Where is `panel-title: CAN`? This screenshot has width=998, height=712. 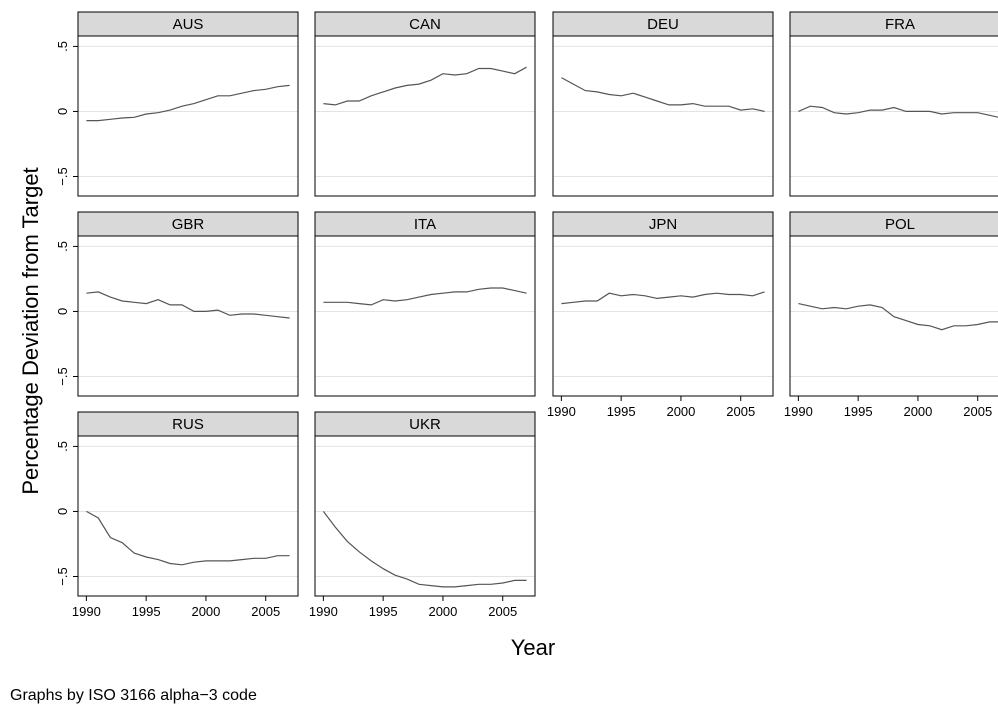
panel-title: CAN is located at coordinates (425, 24).